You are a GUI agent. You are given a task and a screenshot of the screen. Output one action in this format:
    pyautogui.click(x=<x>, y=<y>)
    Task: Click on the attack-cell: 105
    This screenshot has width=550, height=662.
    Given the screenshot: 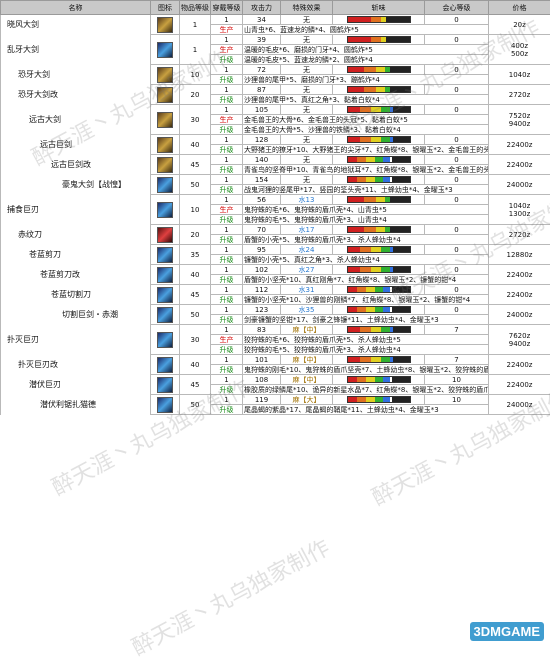 What is the action you would take?
    pyautogui.click(x=262, y=110)
    